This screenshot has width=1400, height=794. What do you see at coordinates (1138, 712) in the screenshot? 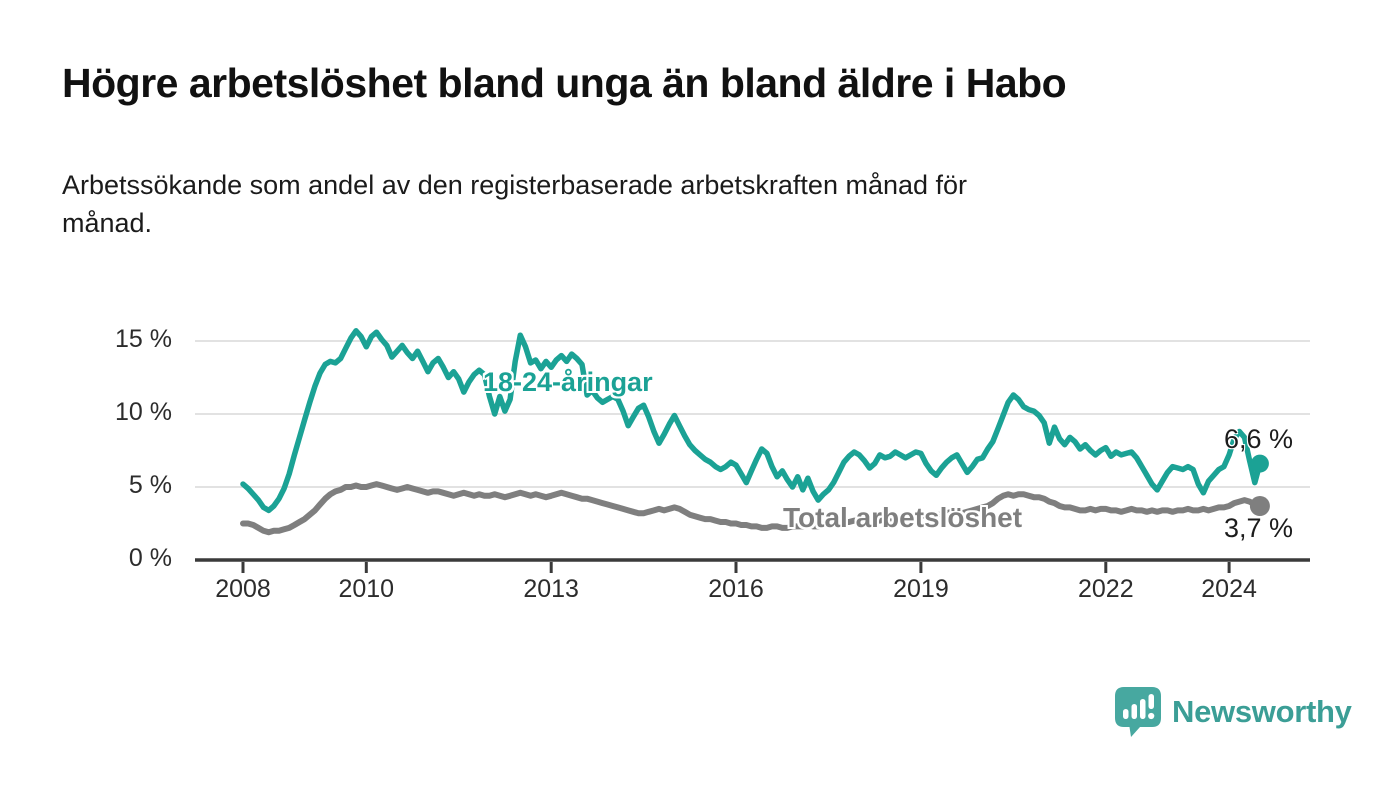
I see `newsworthy-bubble-chart-icon` at bounding box center [1138, 712].